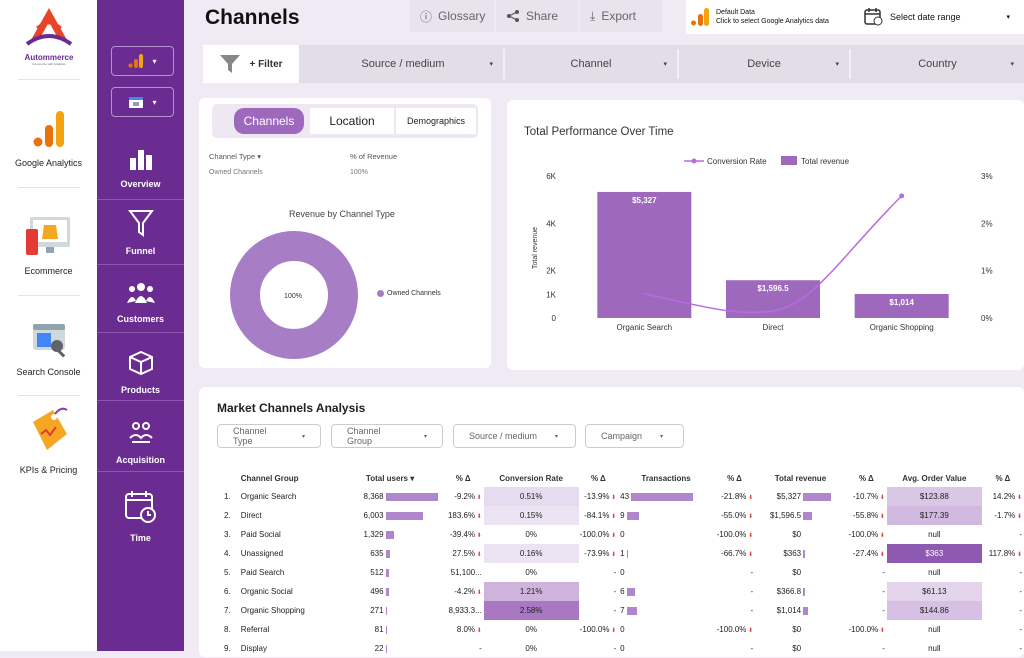 This screenshot has height=658, width=1024. I want to click on column-header: Transactions, so click(666, 478).